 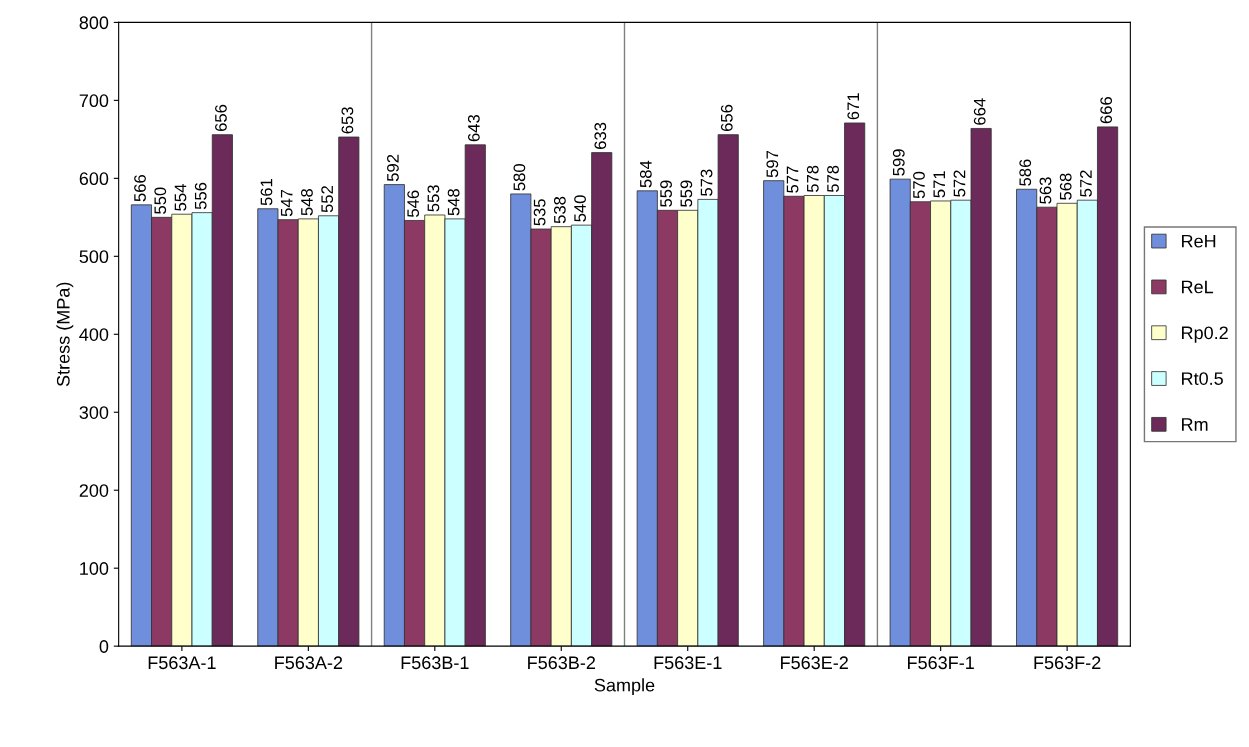 I want to click on data-label: 666, so click(x=1106, y=110).